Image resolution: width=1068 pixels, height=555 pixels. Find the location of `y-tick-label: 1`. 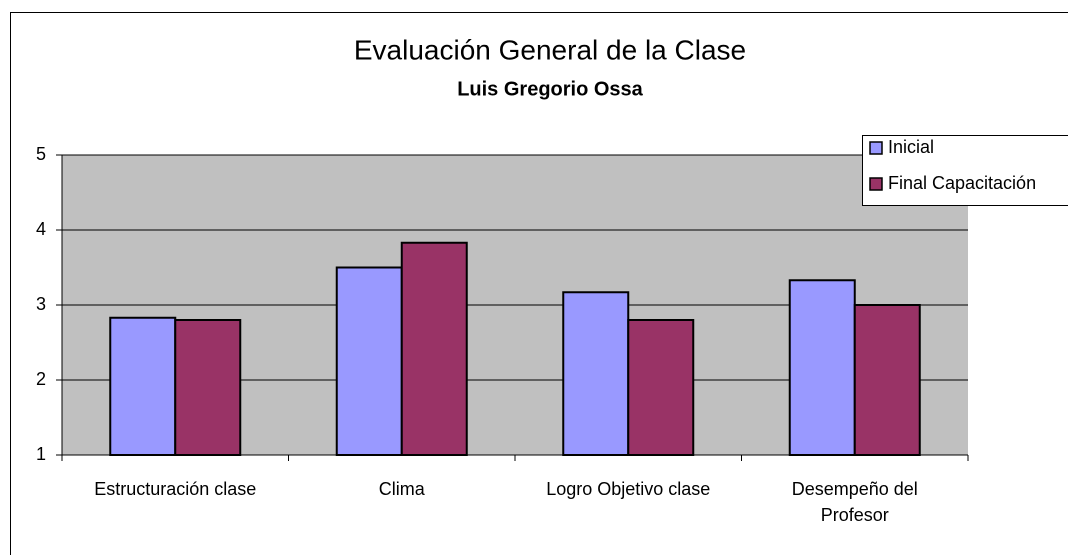

y-tick-label: 1 is located at coordinates (41, 454).